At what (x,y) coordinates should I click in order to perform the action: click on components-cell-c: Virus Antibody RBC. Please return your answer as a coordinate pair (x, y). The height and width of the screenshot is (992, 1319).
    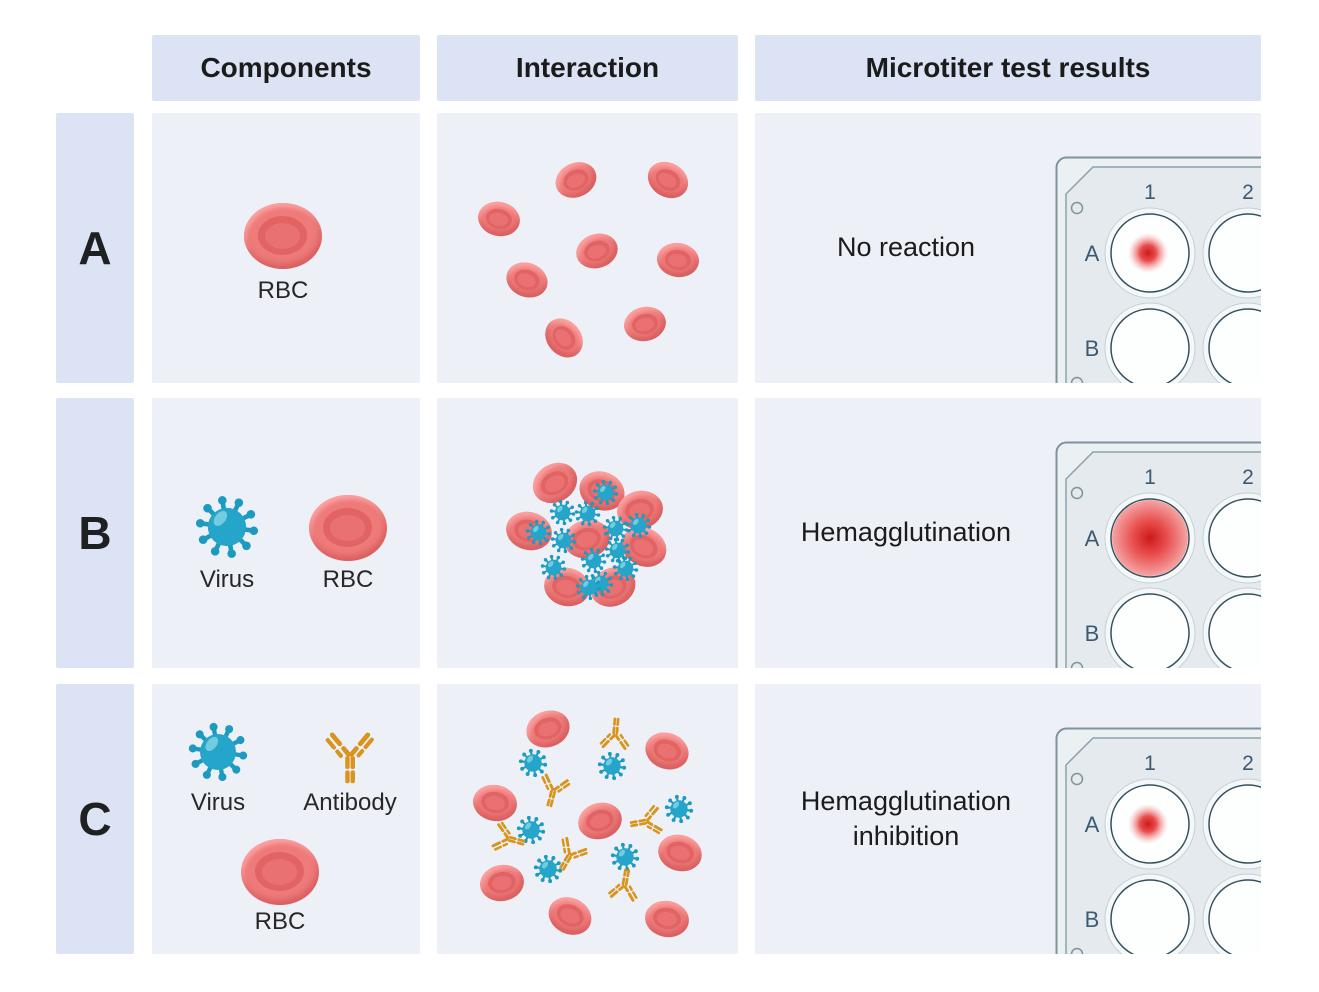
    Looking at the image, I should click on (286, 819).